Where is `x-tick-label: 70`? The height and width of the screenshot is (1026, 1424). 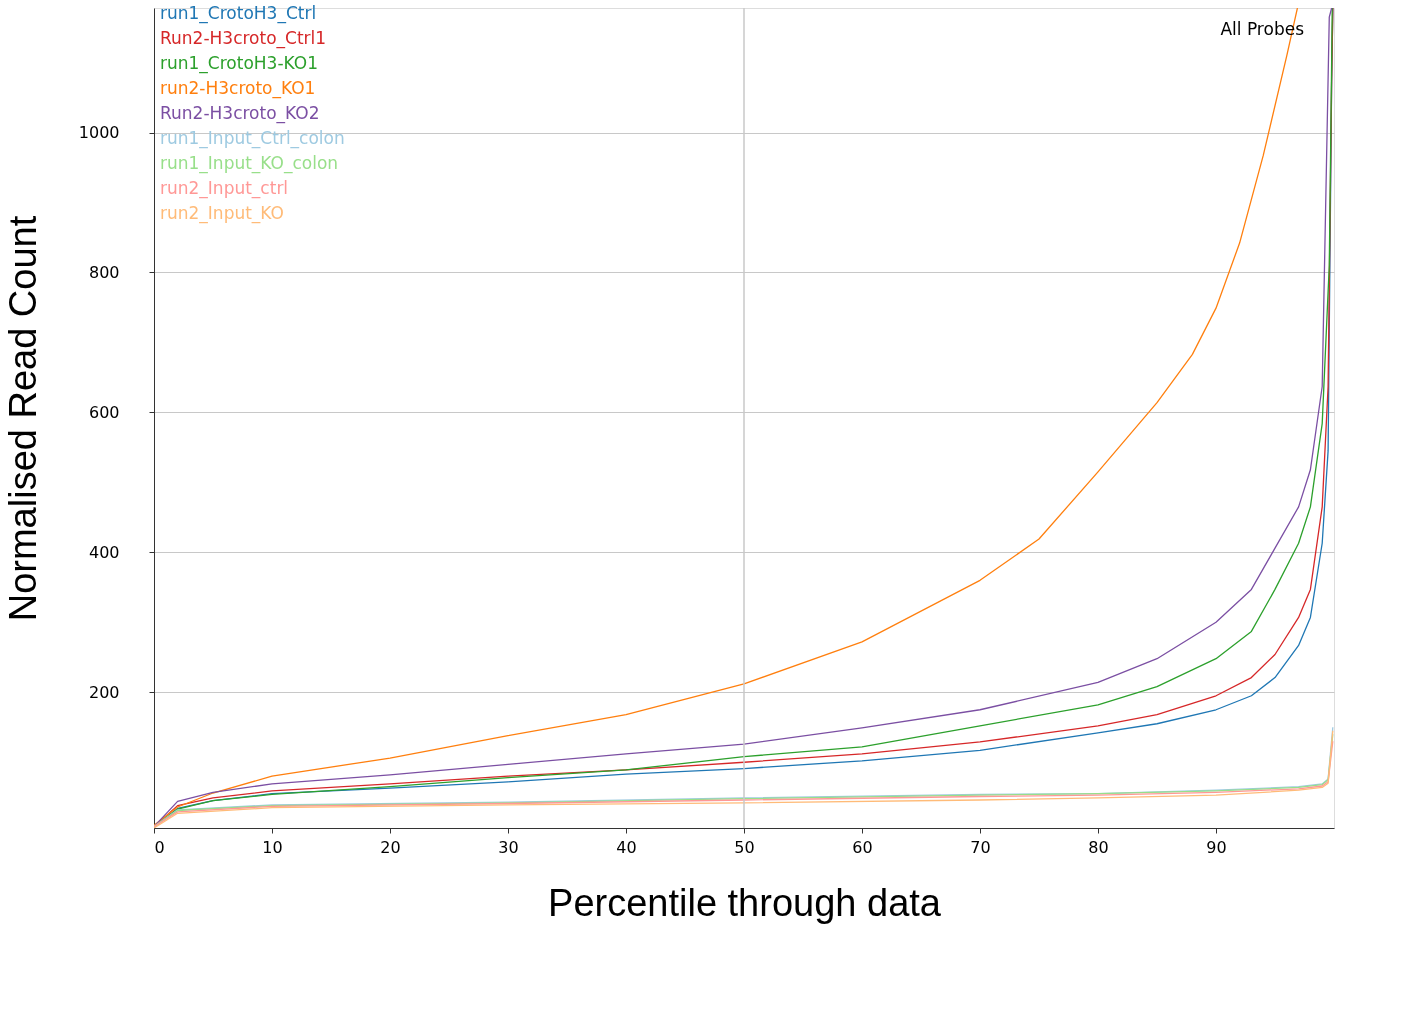 x-tick-label: 70 is located at coordinates (980, 847).